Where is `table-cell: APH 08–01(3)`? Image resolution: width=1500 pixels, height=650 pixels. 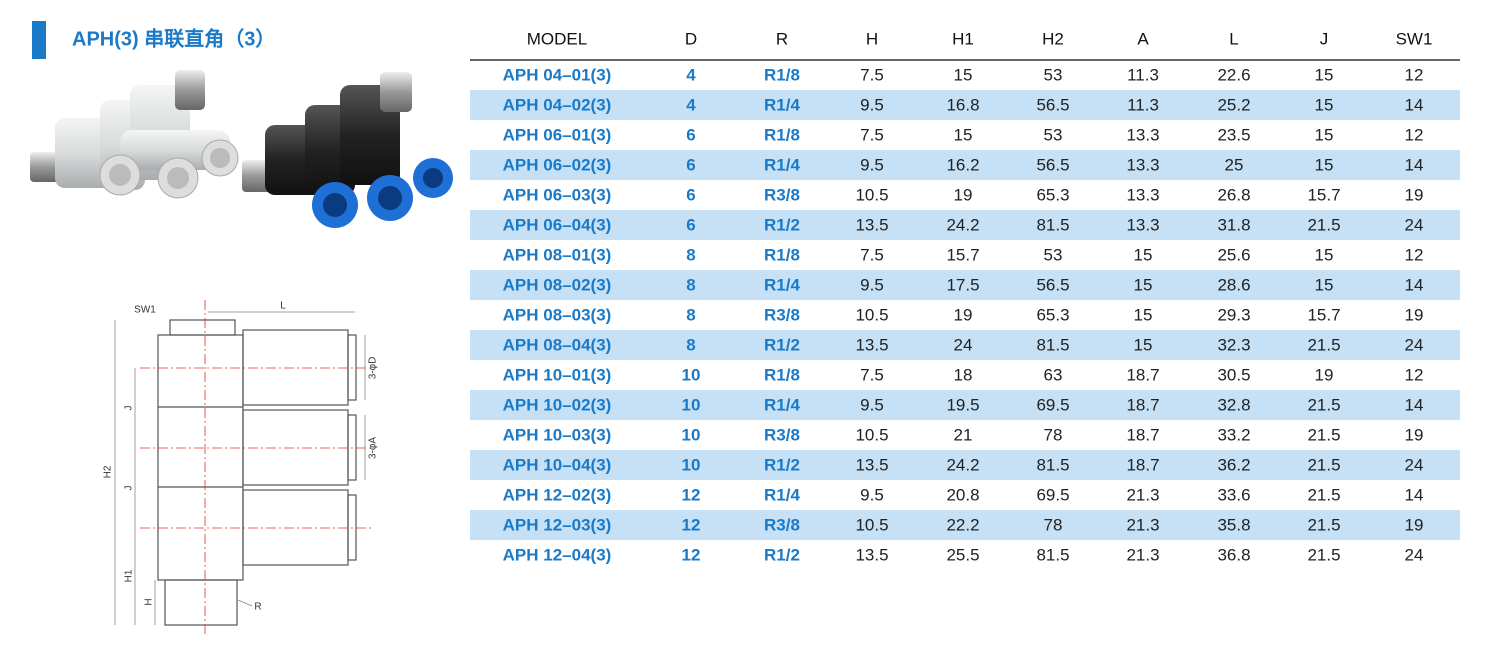 table-cell: APH 08–01(3) is located at coordinates (557, 254).